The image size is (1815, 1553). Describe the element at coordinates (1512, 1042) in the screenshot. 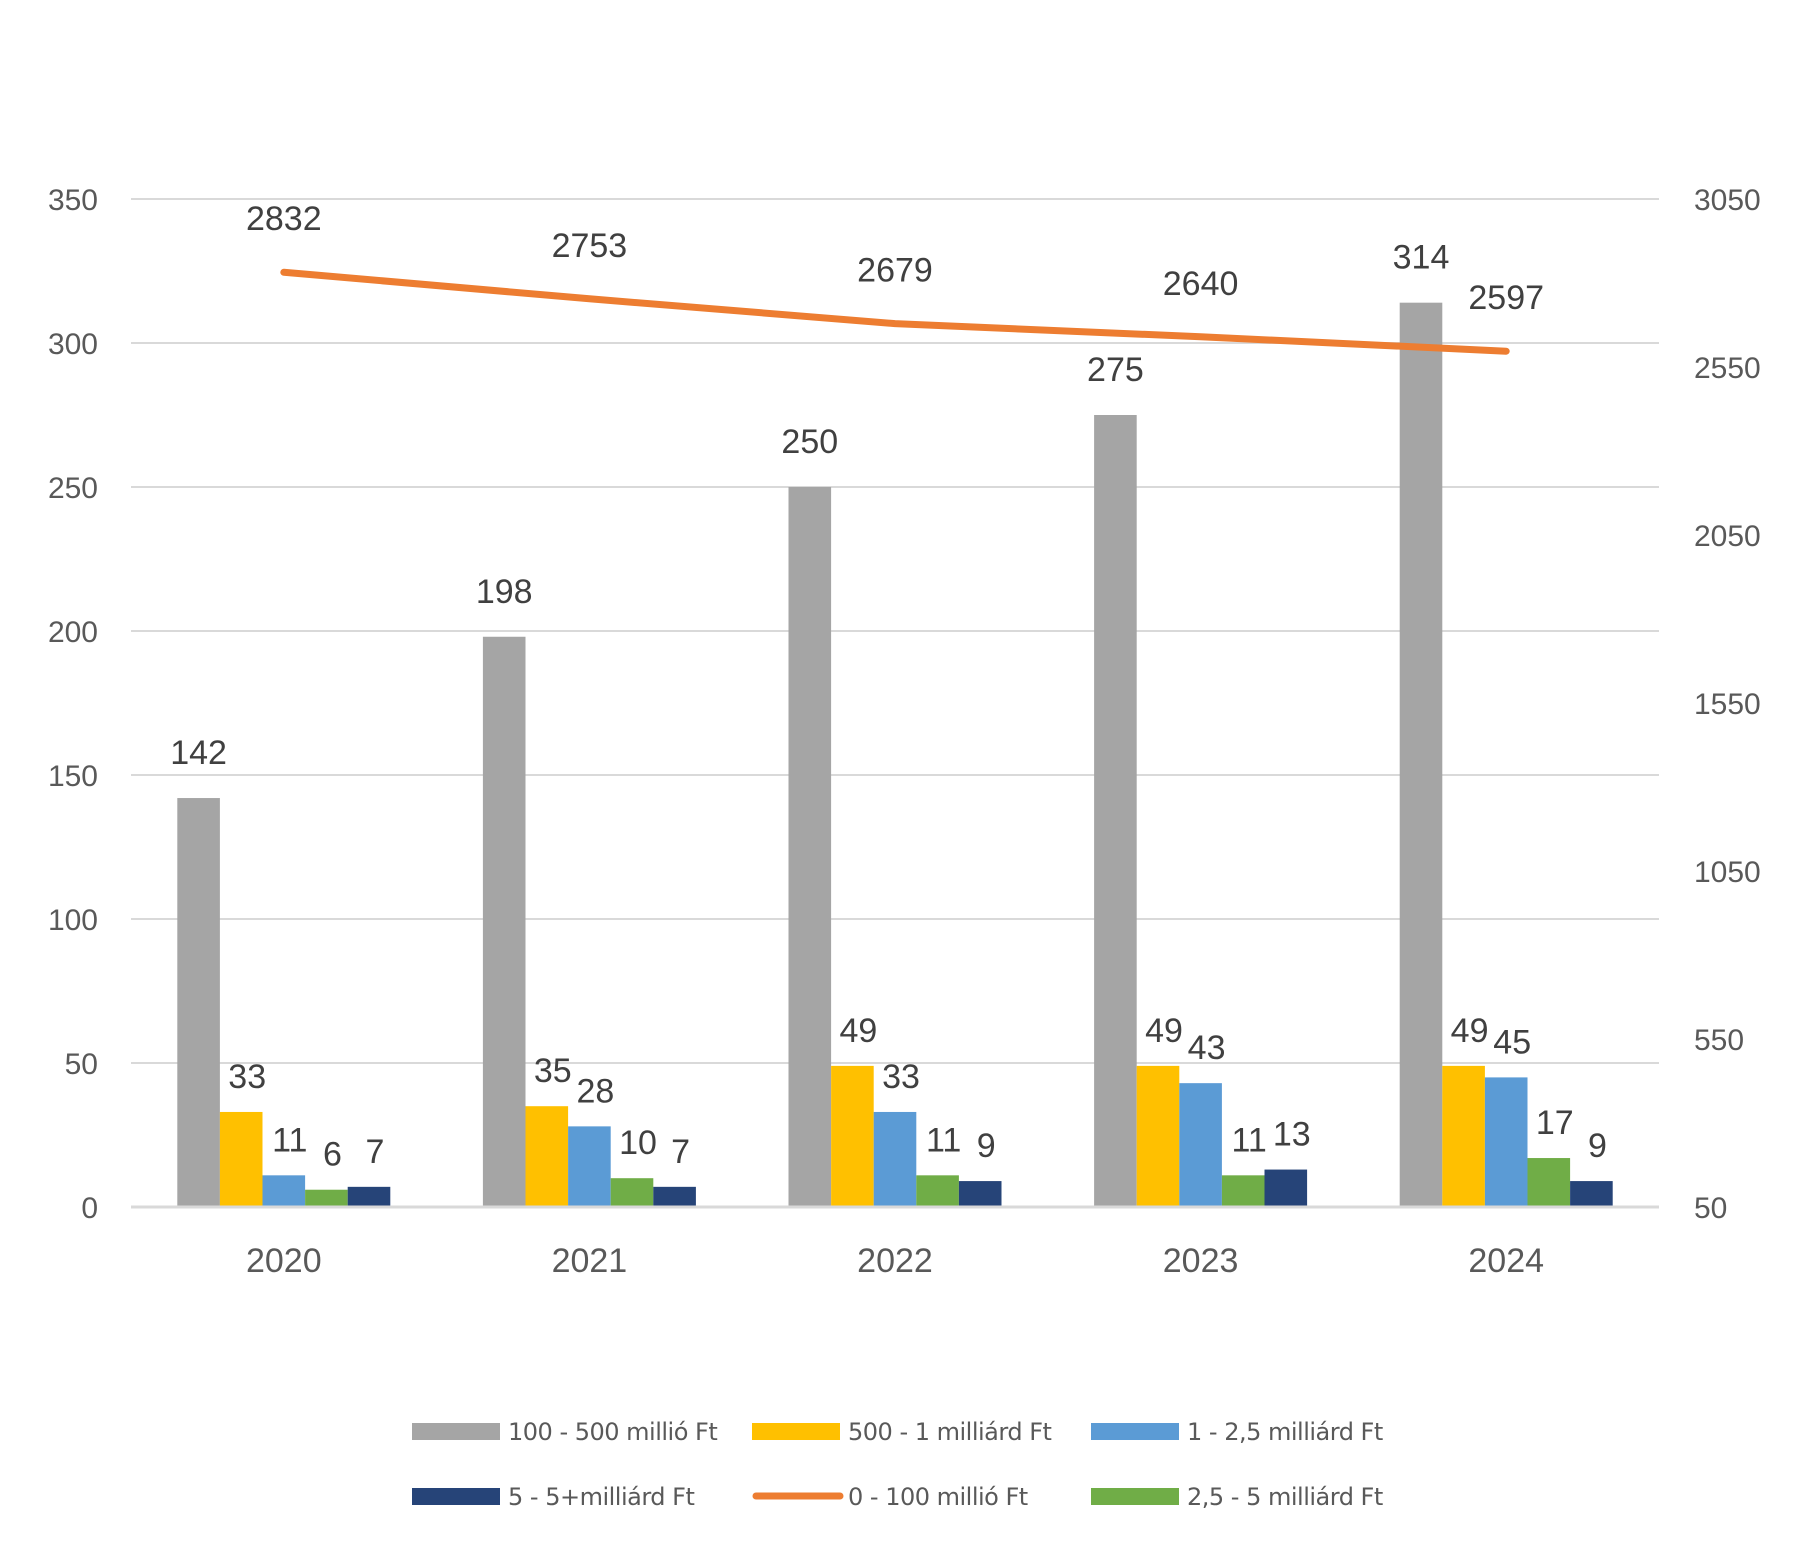

I see `bar-data-label: 45` at that location.